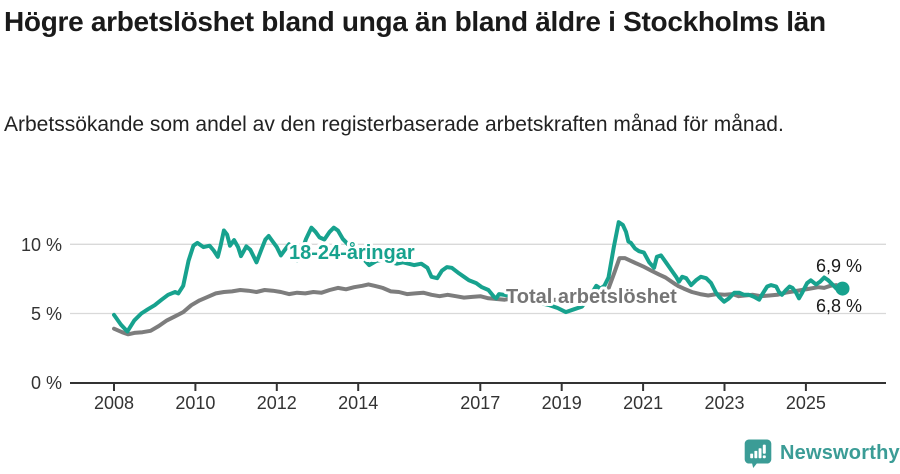  Describe the element at coordinates (46, 314) in the screenshot. I see `y-tick-label: 5 %` at that location.